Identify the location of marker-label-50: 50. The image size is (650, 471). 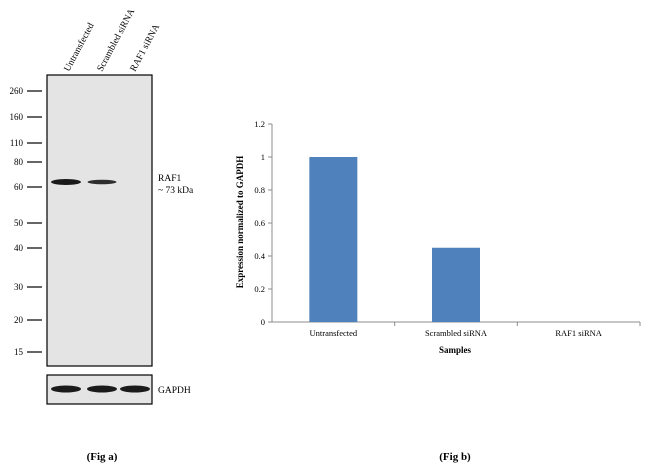
(19, 223).